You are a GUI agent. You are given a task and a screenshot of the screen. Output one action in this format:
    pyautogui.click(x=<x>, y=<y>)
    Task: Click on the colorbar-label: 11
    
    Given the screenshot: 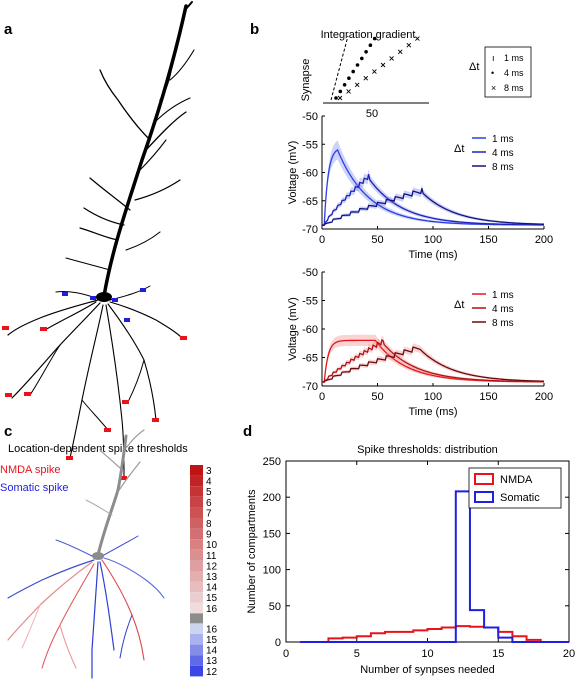 What is the action you would take?
    pyautogui.click(x=211, y=556)
    